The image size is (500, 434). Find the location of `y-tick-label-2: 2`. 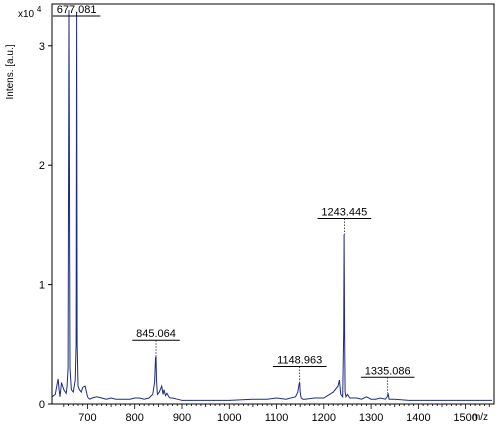

y-tick-label-2: 2 is located at coordinates (42, 166).